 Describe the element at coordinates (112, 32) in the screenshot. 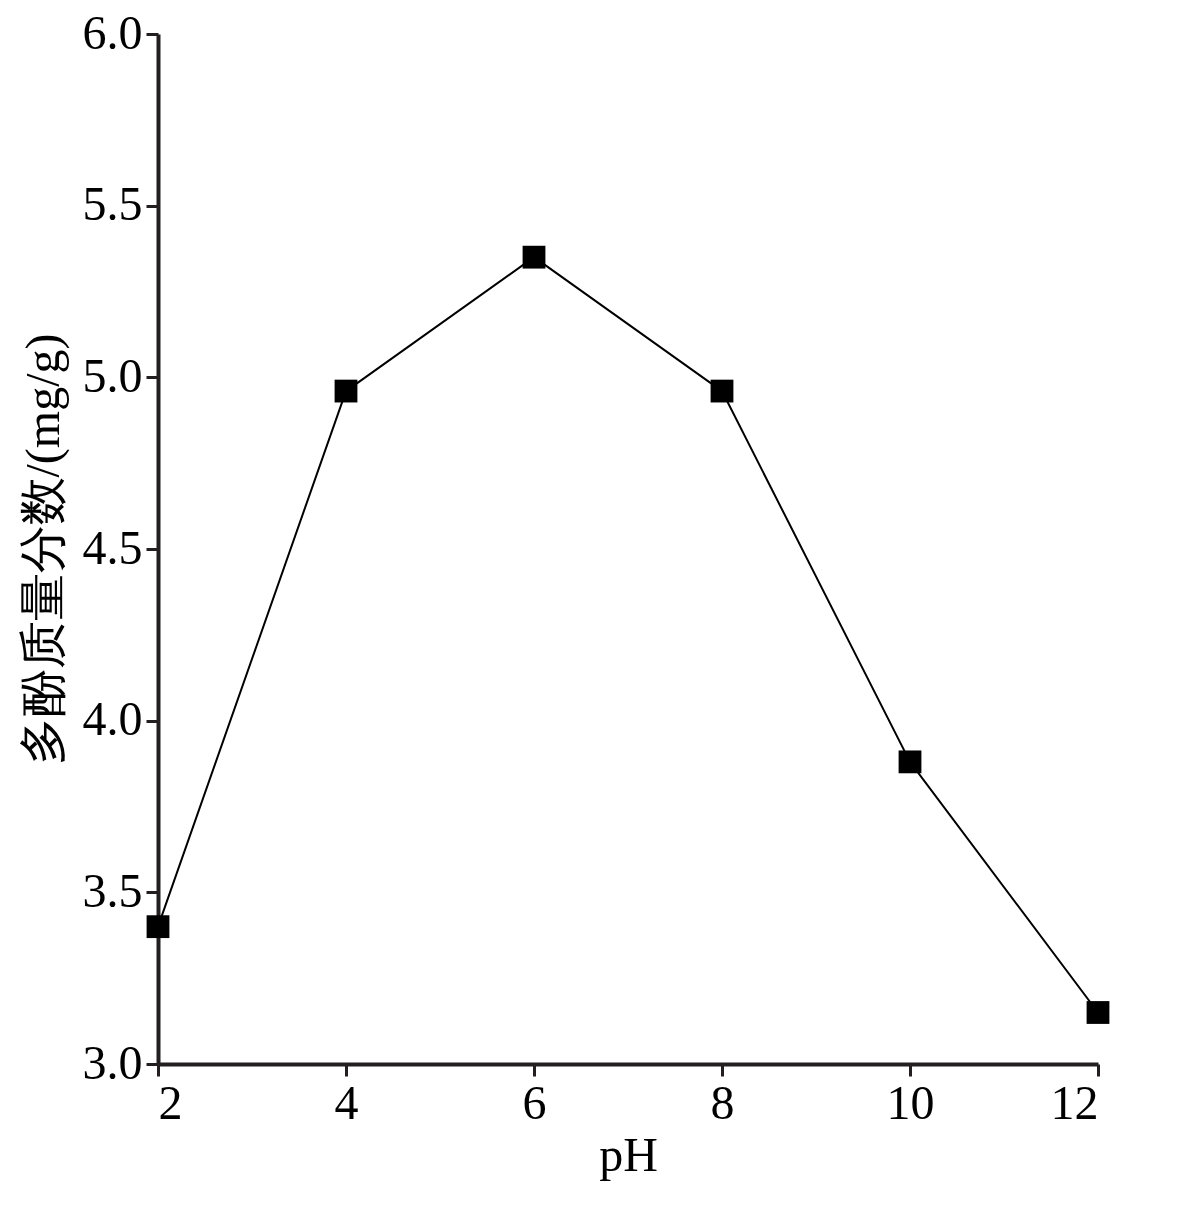

I see `y-tick-label: 6.0` at that location.